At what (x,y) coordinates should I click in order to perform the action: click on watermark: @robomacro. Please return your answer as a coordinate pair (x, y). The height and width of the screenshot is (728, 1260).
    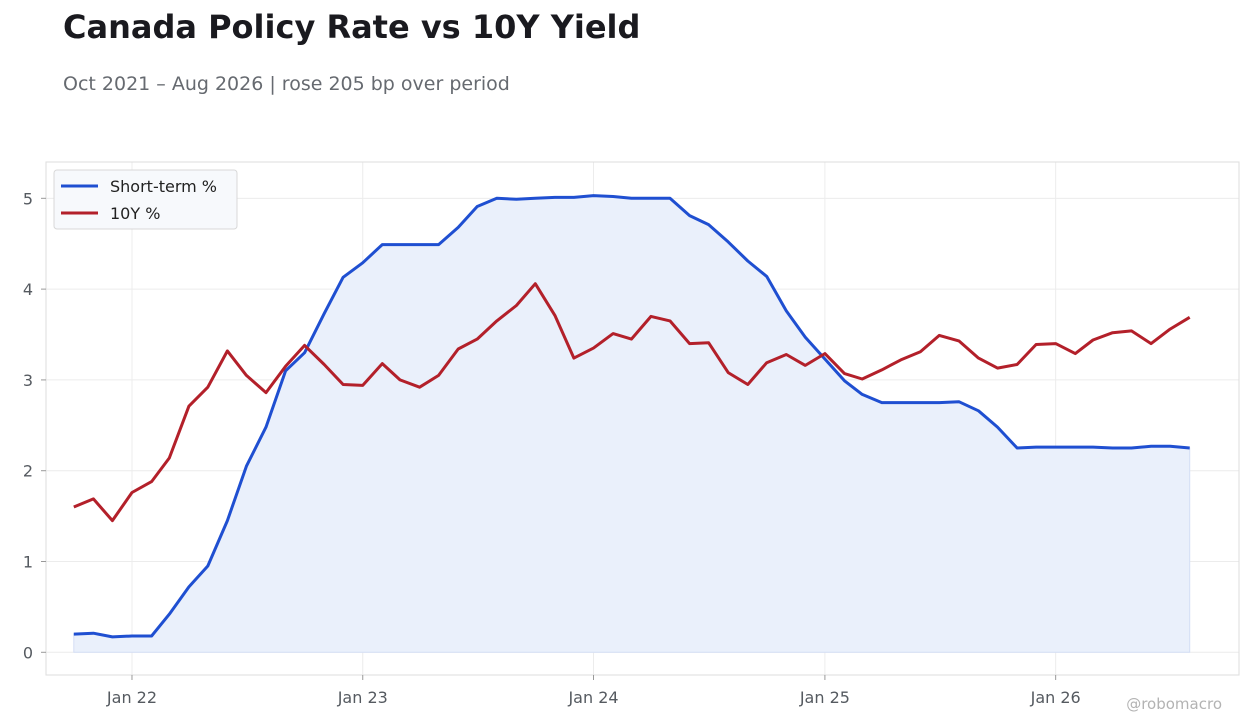
    Looking at the image, I should click on (1174, 704).